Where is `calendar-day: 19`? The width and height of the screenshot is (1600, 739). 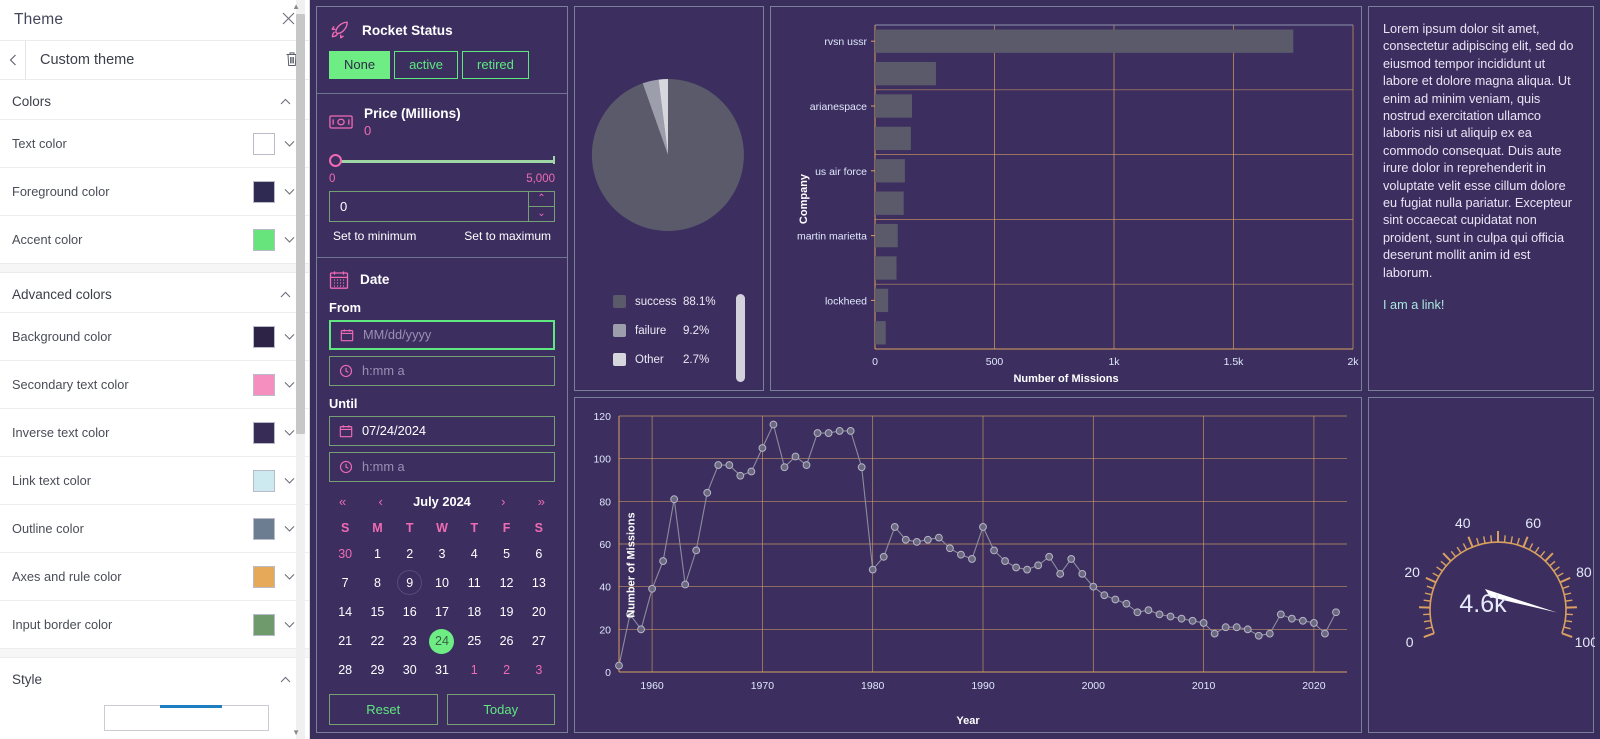
calendar-day: 19 is located at coordinates (506, 612).